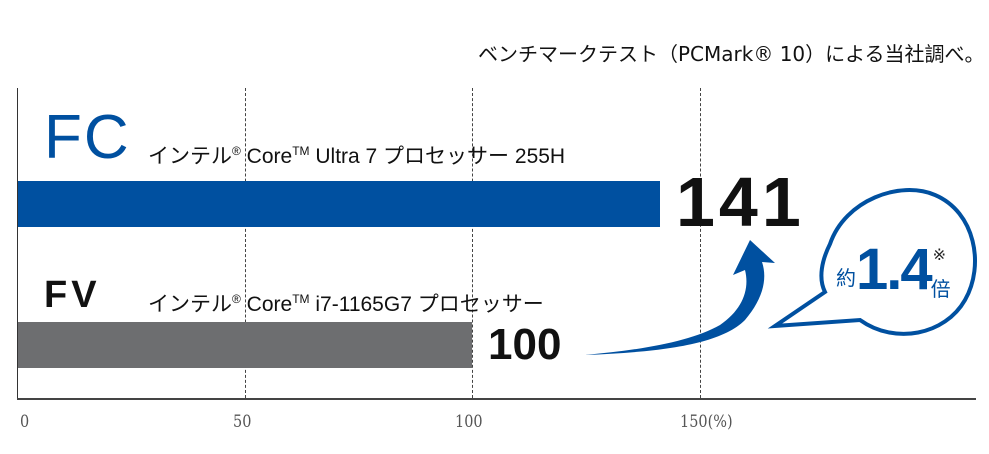  Describe the element at coordinates (939, 255) in the screenshot. I see `callout-note-mark: ※` at that location.